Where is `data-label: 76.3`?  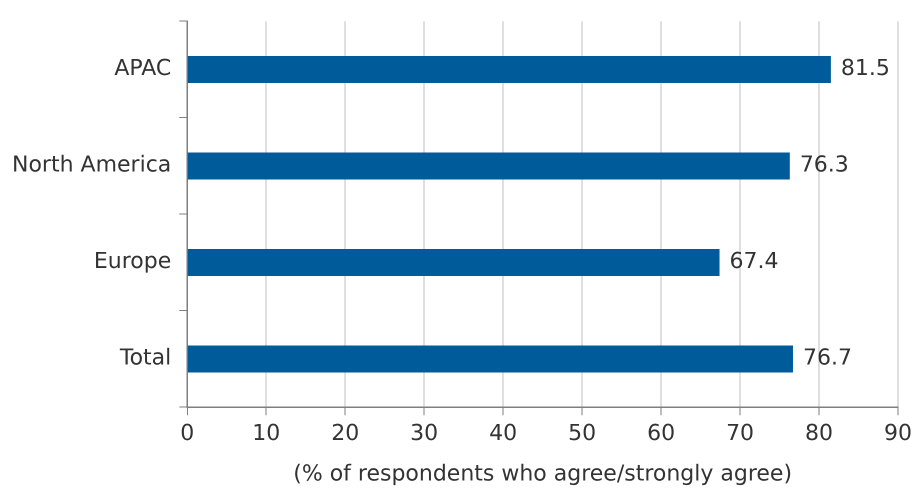 data-label: 76.3 is located at coordinates (824, 165).